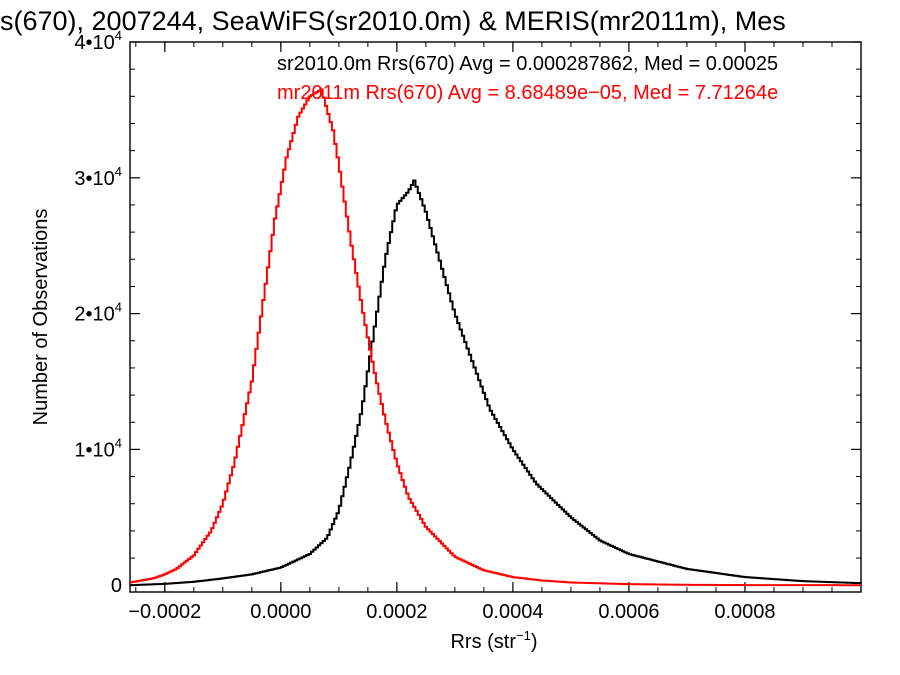  Describe the element at coordinates (628, 612) in the screenshot. I see `x-tick-label: 0.0006` at that location.